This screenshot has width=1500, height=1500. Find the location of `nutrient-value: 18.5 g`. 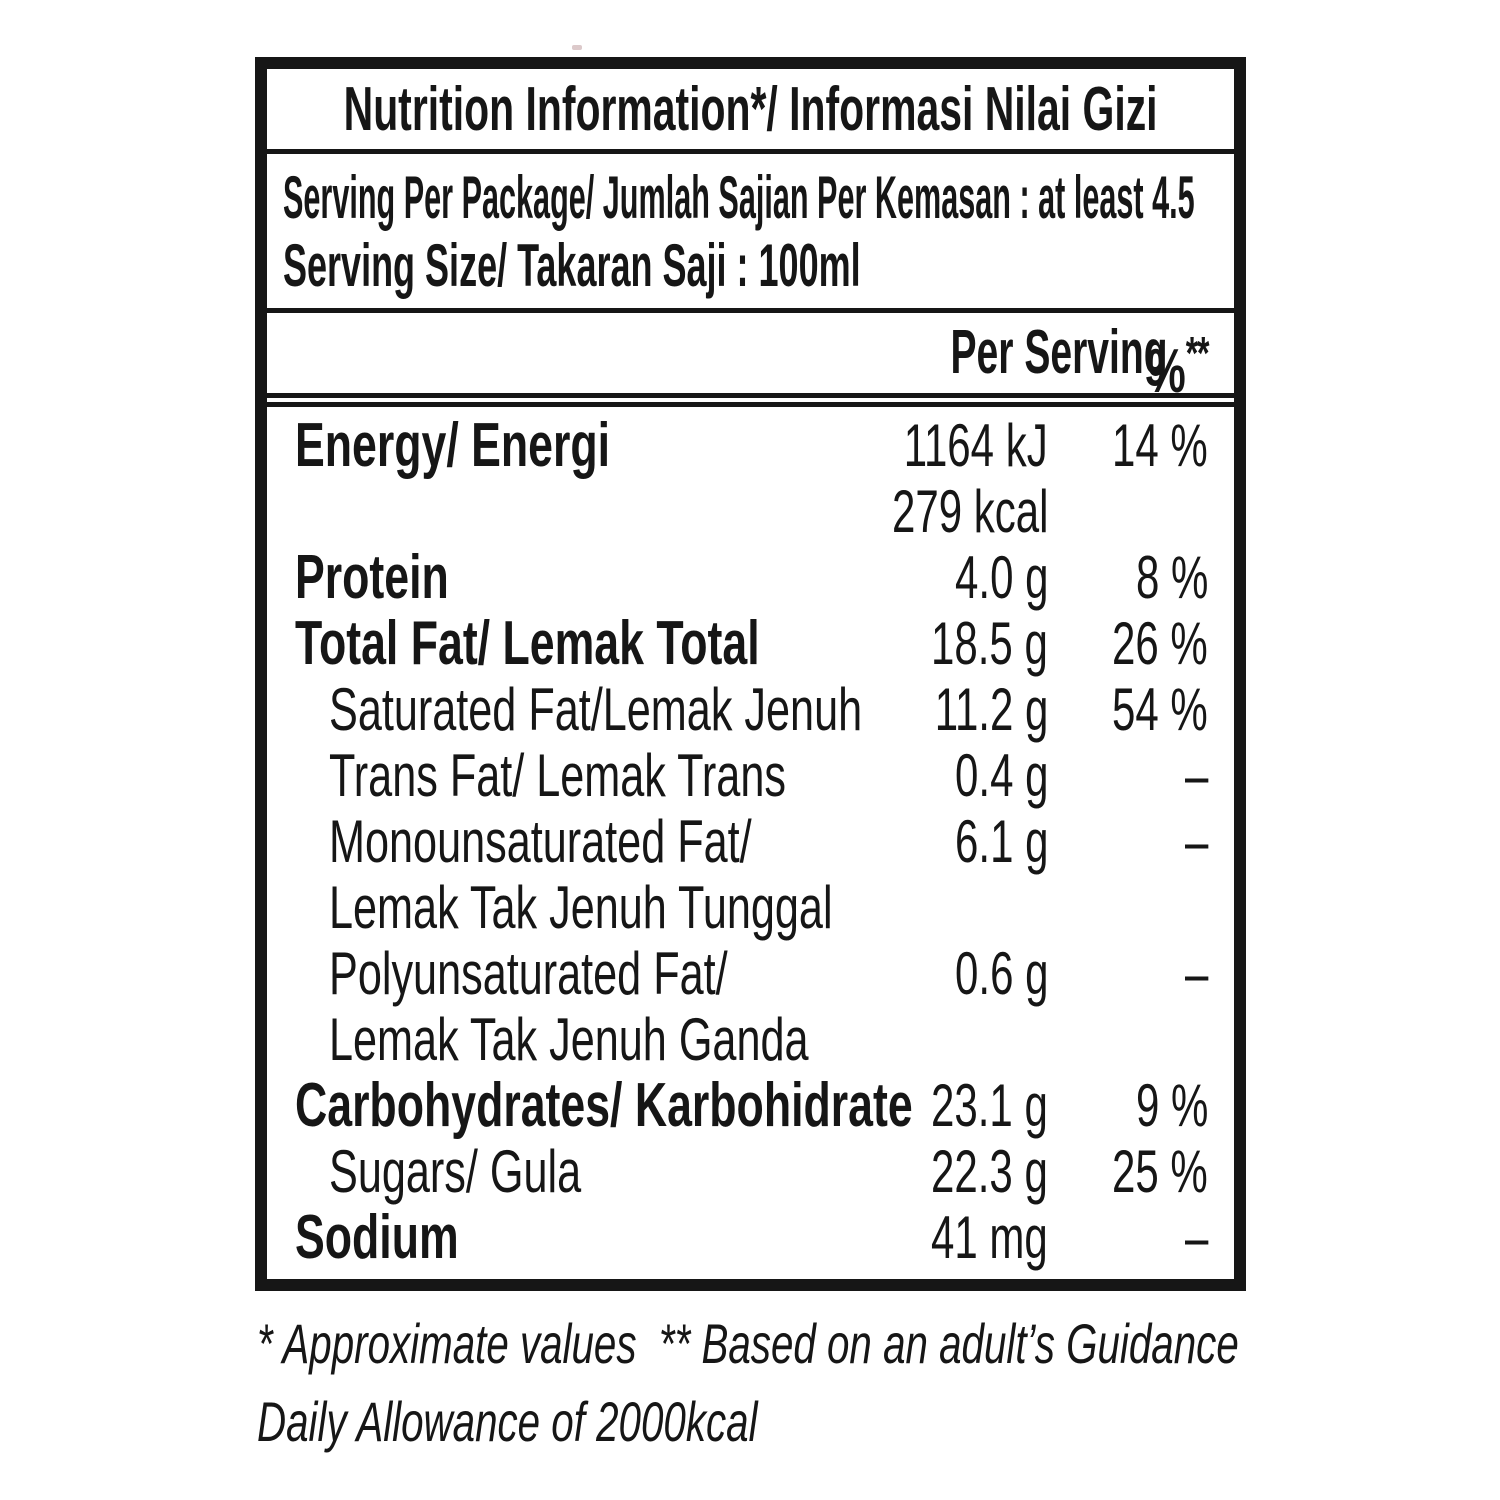

nutrient-value: 18.5 g is located at coordinates (989, 643).